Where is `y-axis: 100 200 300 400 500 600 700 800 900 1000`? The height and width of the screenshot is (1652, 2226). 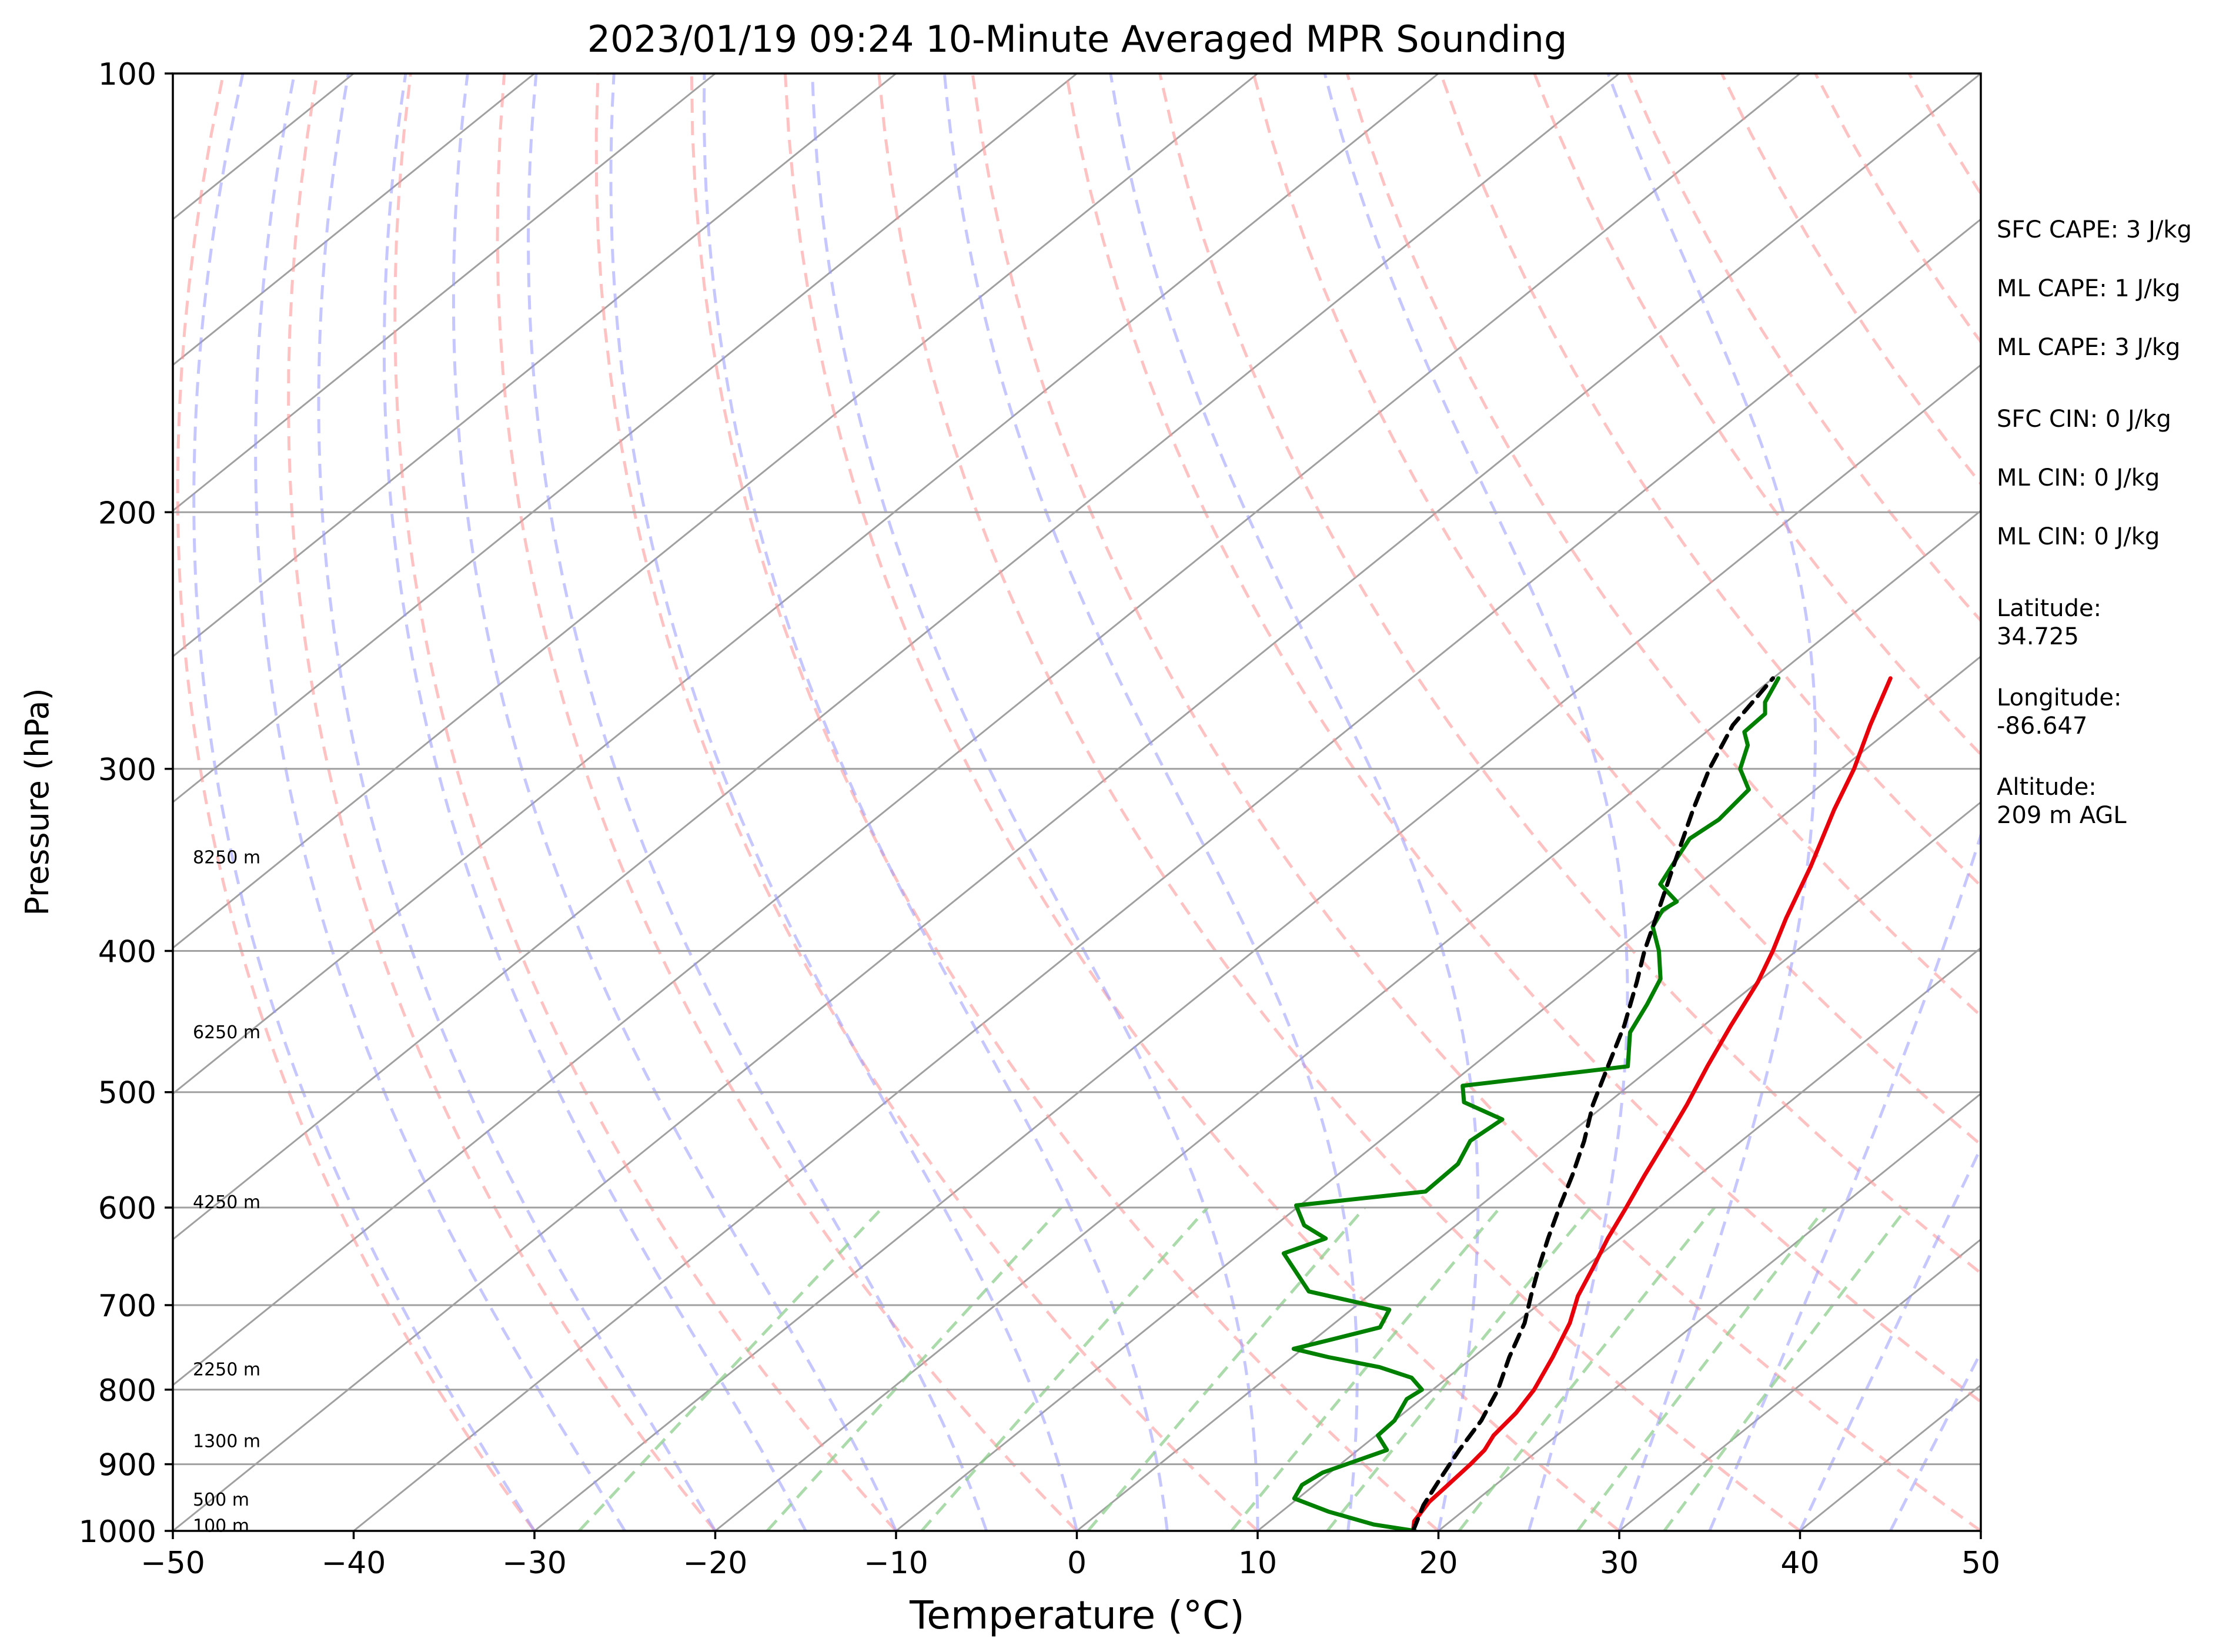
y-axis: 100 200 300 400 500 600 700 800 900 1000 is located at coordinates (126, 804).